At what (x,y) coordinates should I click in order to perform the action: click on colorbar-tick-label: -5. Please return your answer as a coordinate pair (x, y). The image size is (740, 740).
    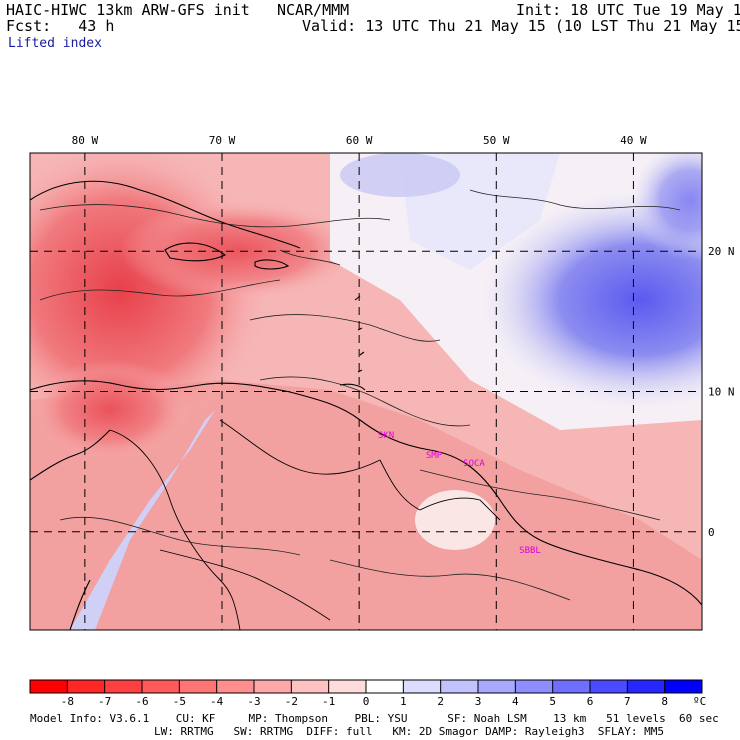
    Looking at the image, I should click on (179, 701).